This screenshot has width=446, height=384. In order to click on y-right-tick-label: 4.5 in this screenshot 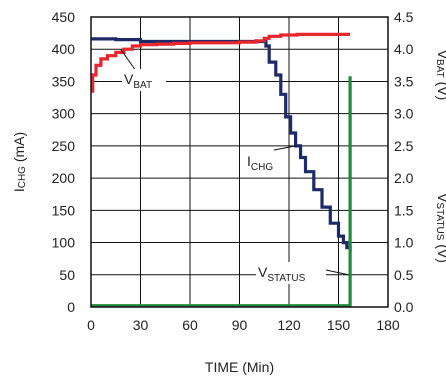, I will do `click(404, 17)`.